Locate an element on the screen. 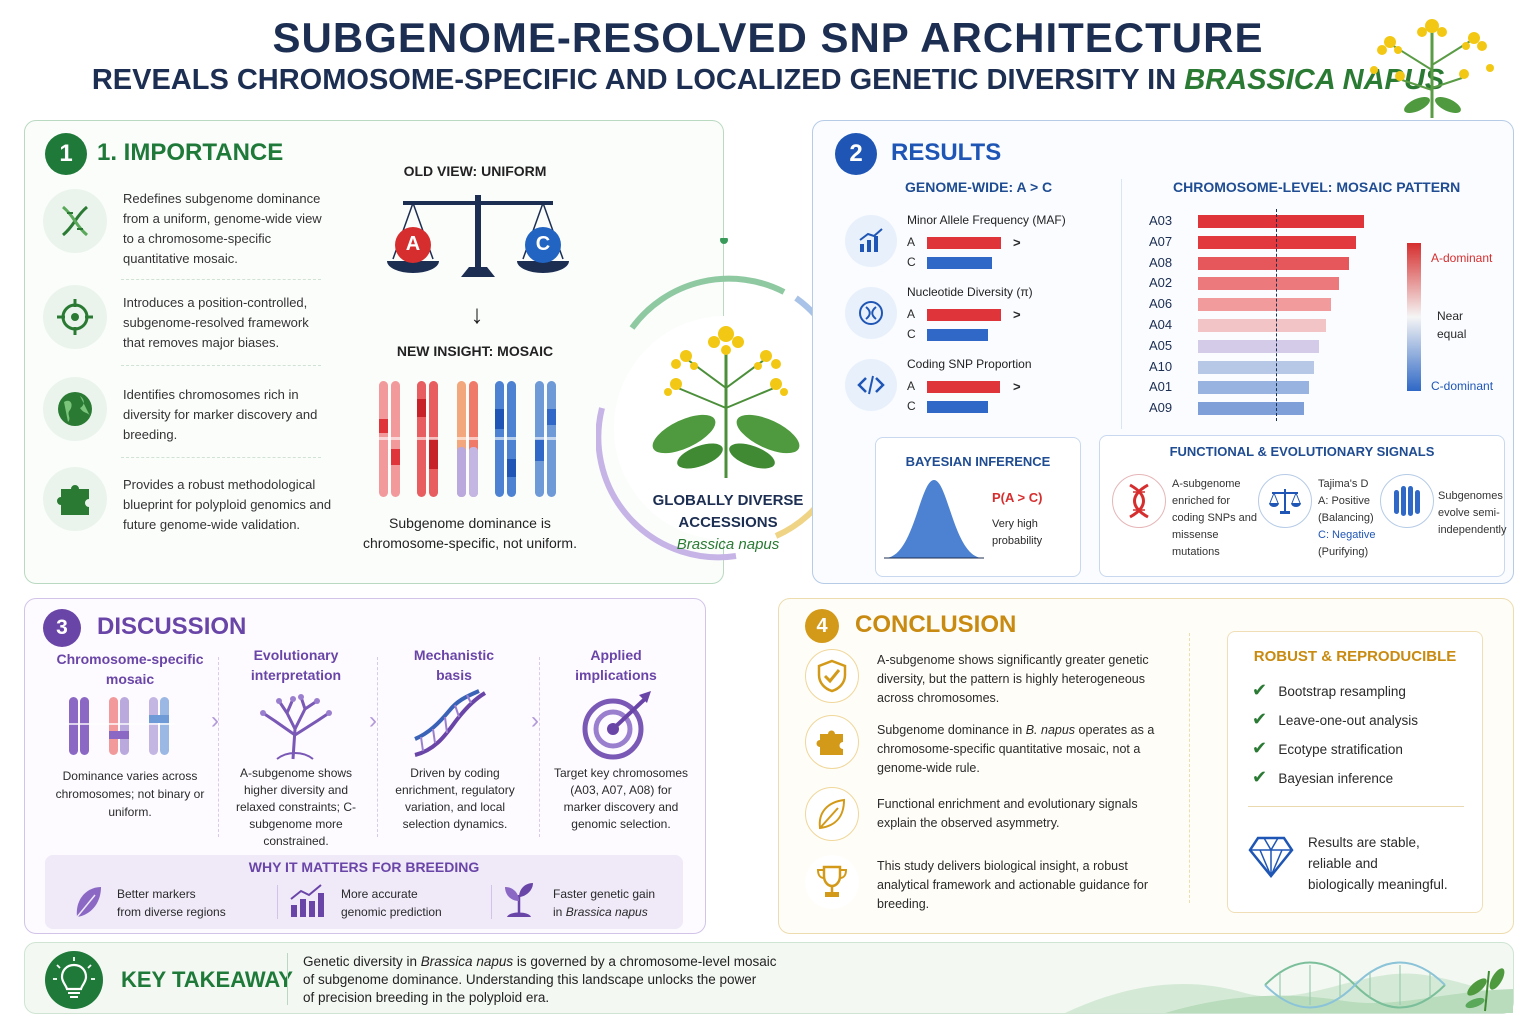 This screenshot has height=1024, width=1536. bayes-prob: P(A > C) is located at coordinates (1017, 497).